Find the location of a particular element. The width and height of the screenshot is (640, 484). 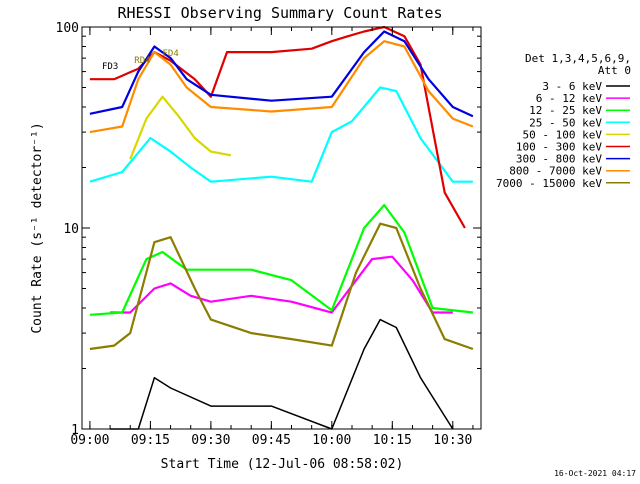

x-axis-label: Start Time (12-Jul-06 08:58:02) is located at coordinates (282, 464).